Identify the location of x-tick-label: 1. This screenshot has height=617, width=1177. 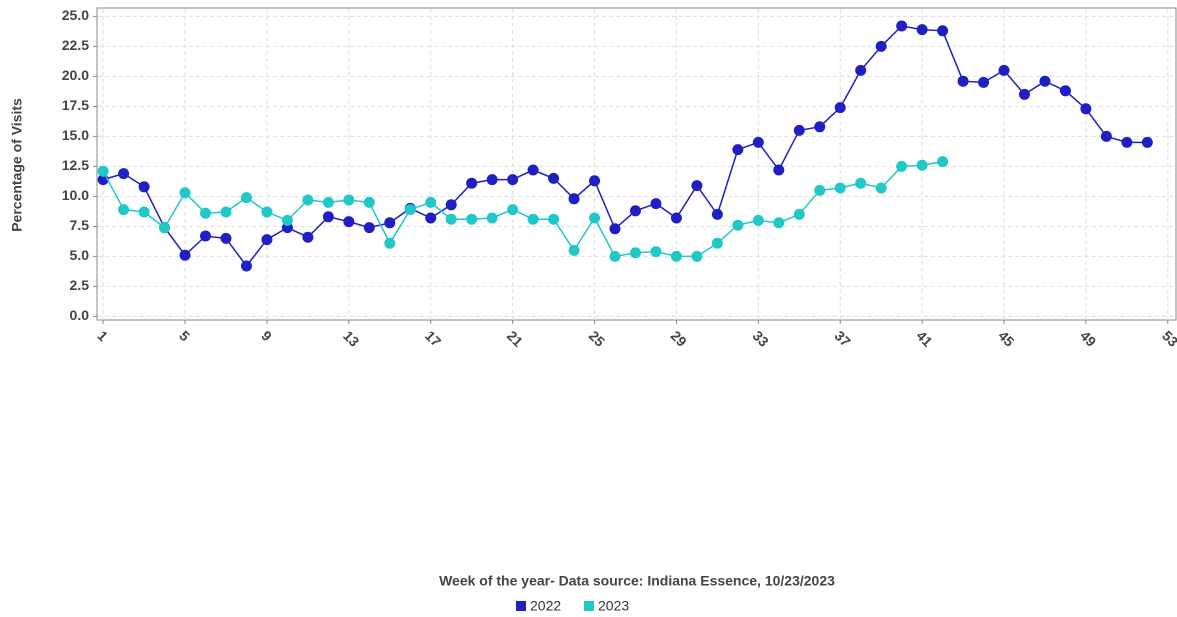
(102, 335).